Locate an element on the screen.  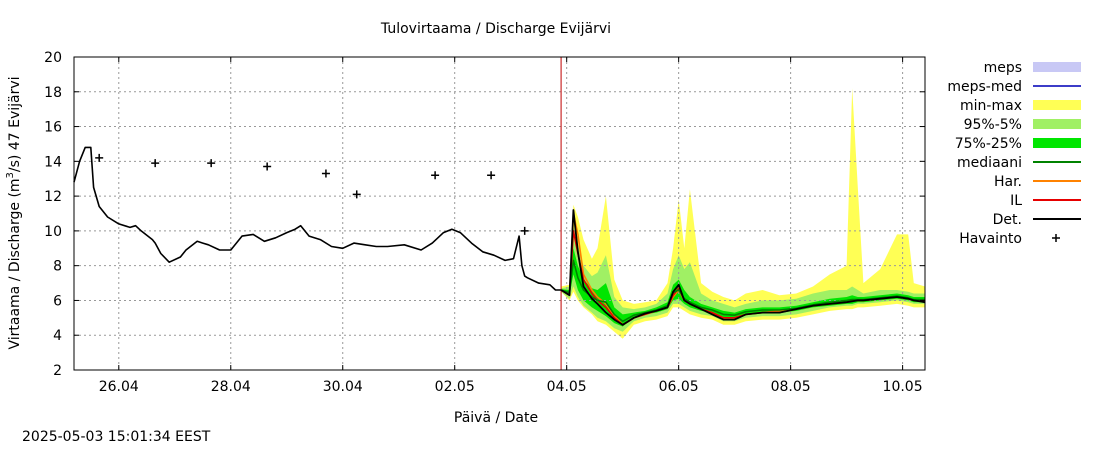
x-tick-label: 30.04 is located at coordinates (343, 387).